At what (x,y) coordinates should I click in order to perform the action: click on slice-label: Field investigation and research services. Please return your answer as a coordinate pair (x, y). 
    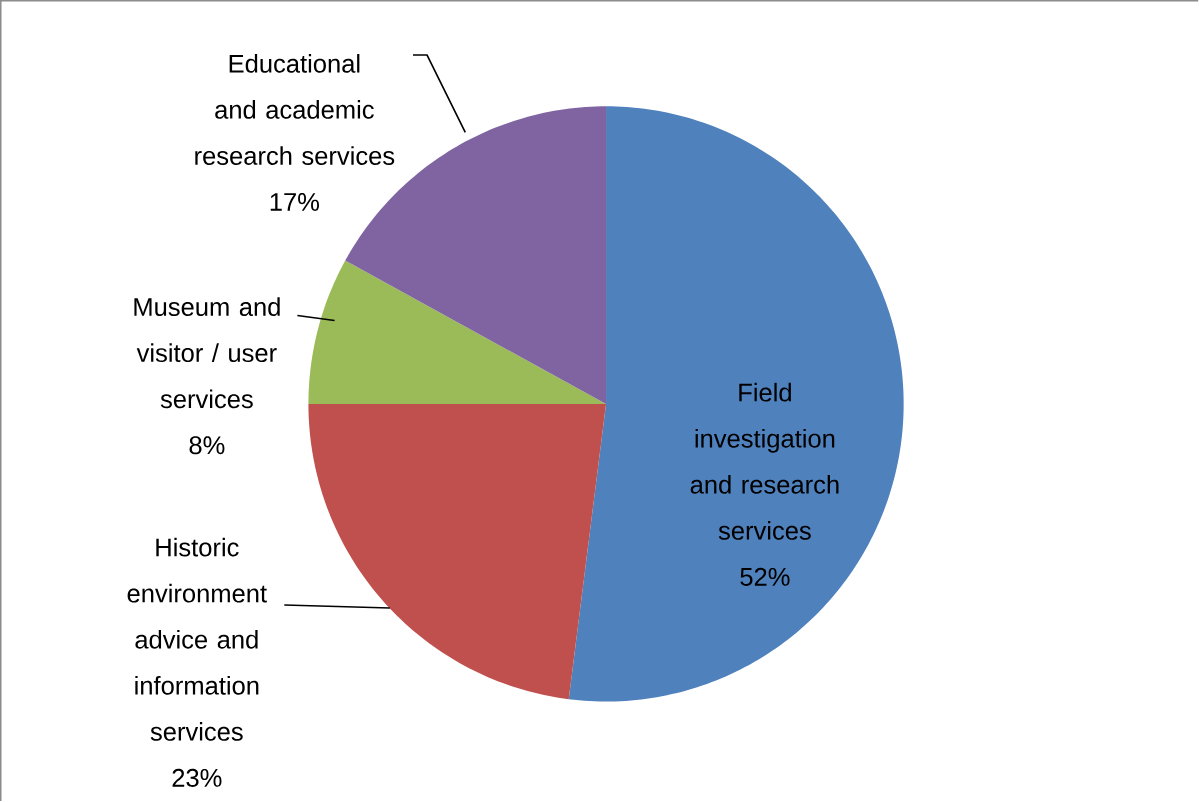
    Looking at the image, I should click on (764, 461).